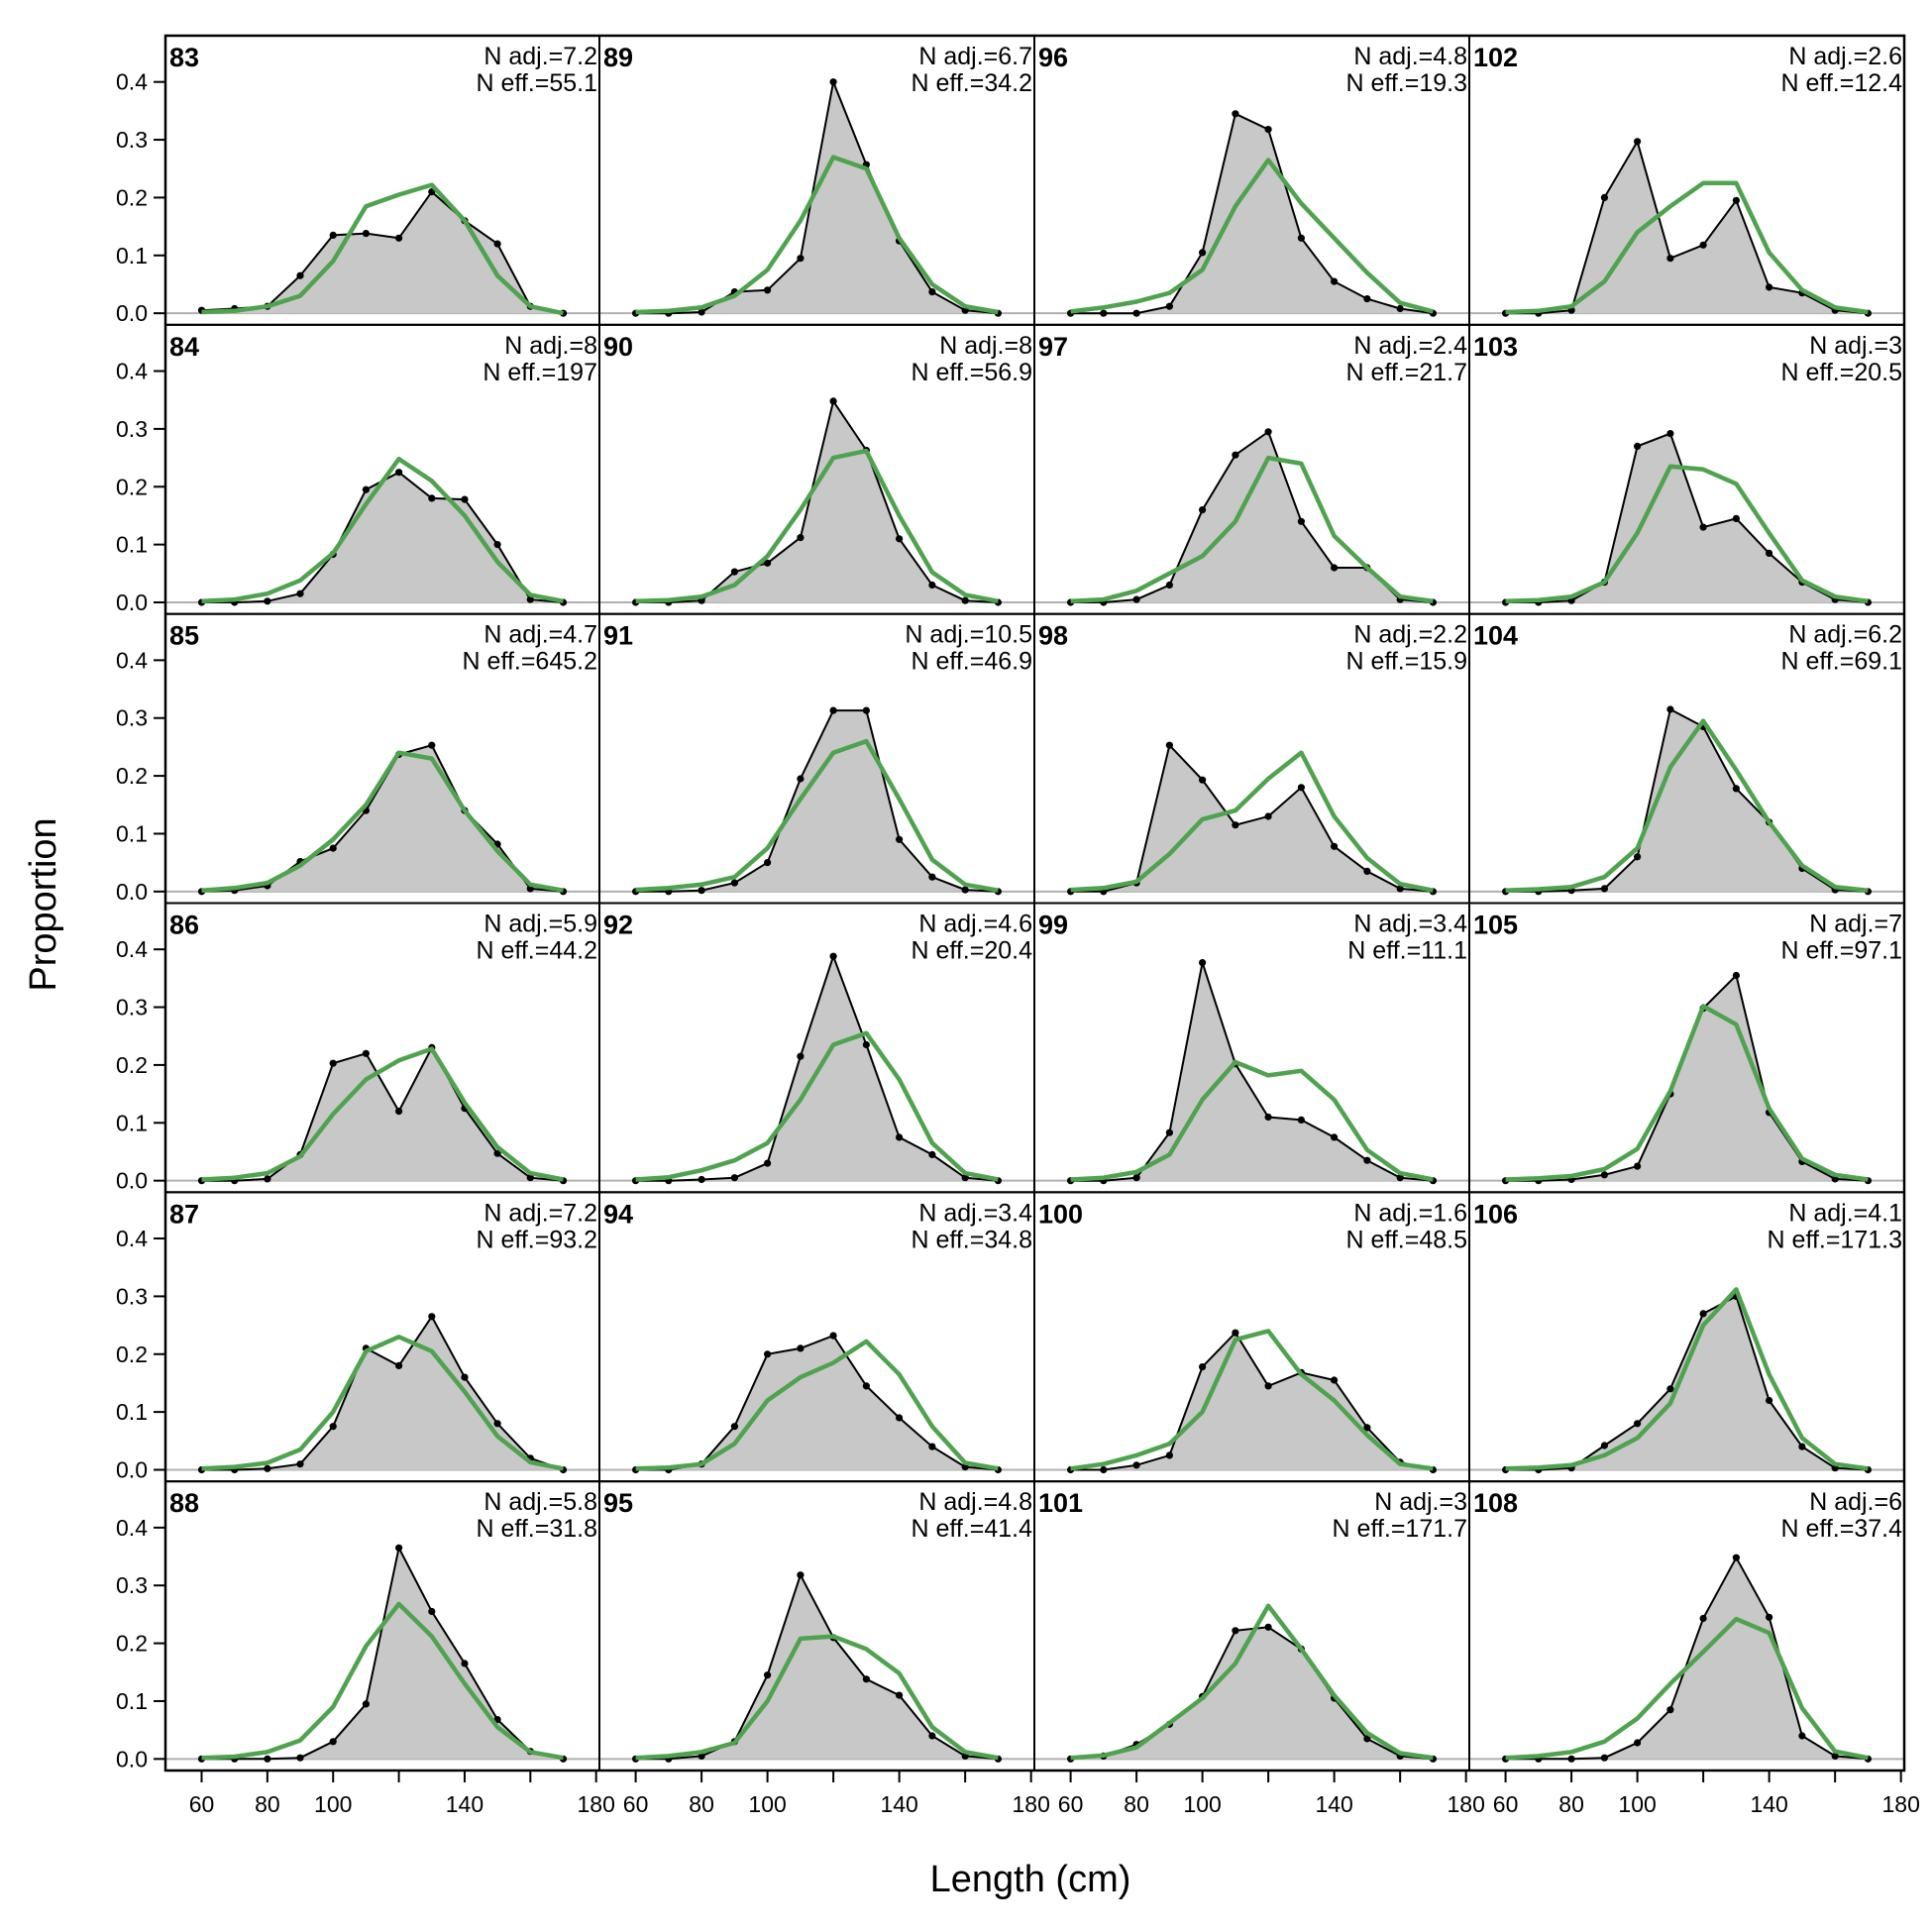  I want to click on panel-97: 97 N adj.=2.4N eff.=21.7, so click(1251, 469).